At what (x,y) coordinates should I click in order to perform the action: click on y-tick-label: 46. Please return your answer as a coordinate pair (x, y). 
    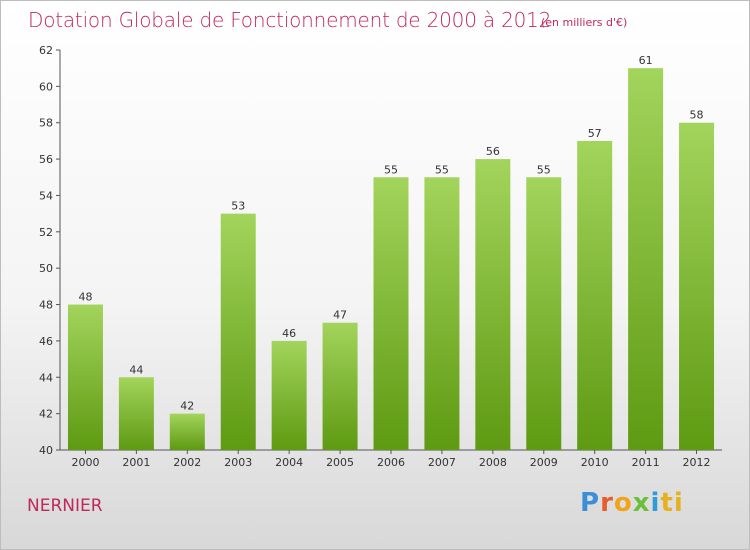
    Looking at the image, I should click on (46, 341).